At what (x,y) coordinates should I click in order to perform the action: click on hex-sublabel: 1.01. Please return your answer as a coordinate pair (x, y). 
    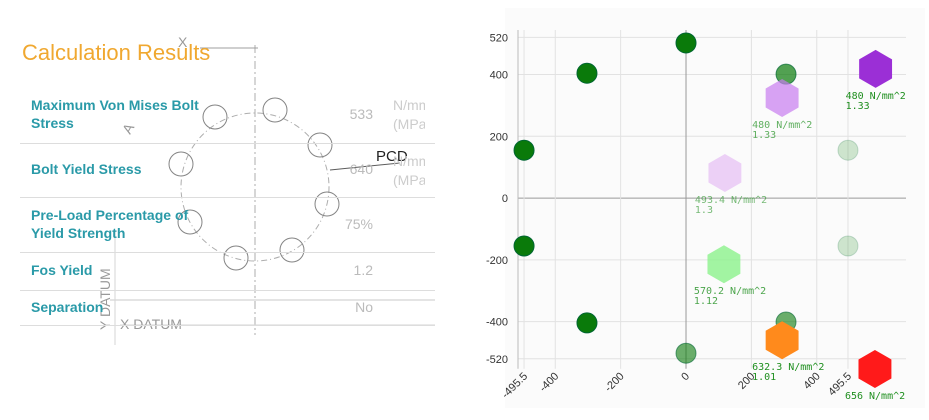
    Looking at the image, I should click on (764, 377).